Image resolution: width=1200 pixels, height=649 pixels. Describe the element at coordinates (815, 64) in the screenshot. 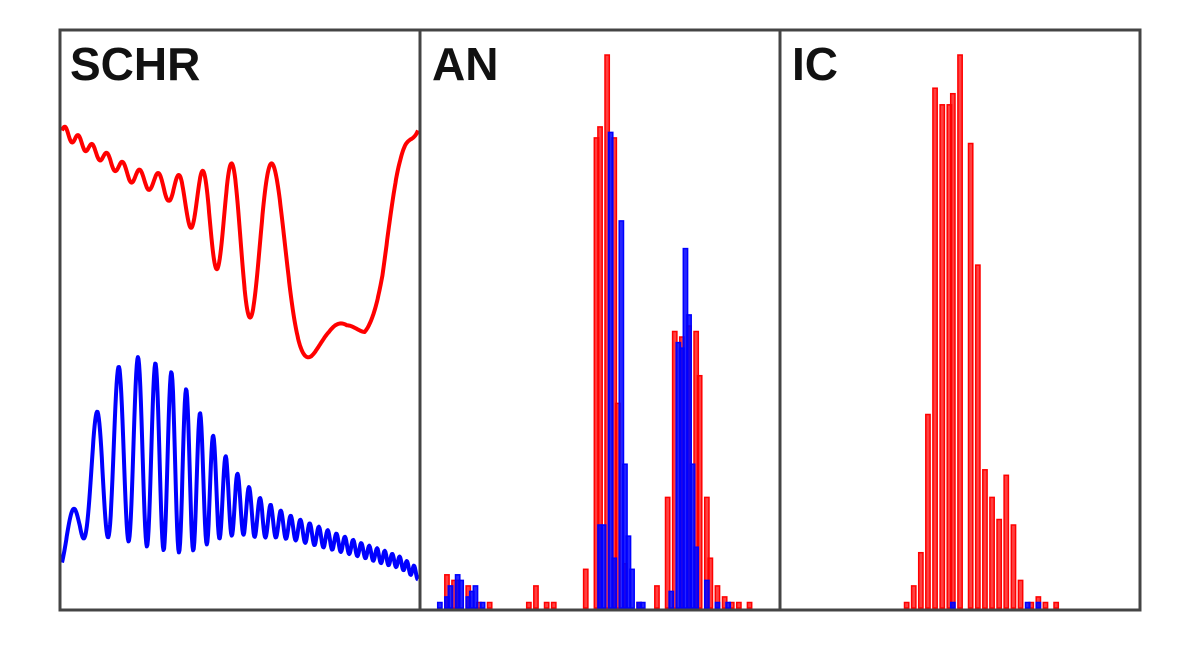

I see `panel-title-ic: IC` at that location.